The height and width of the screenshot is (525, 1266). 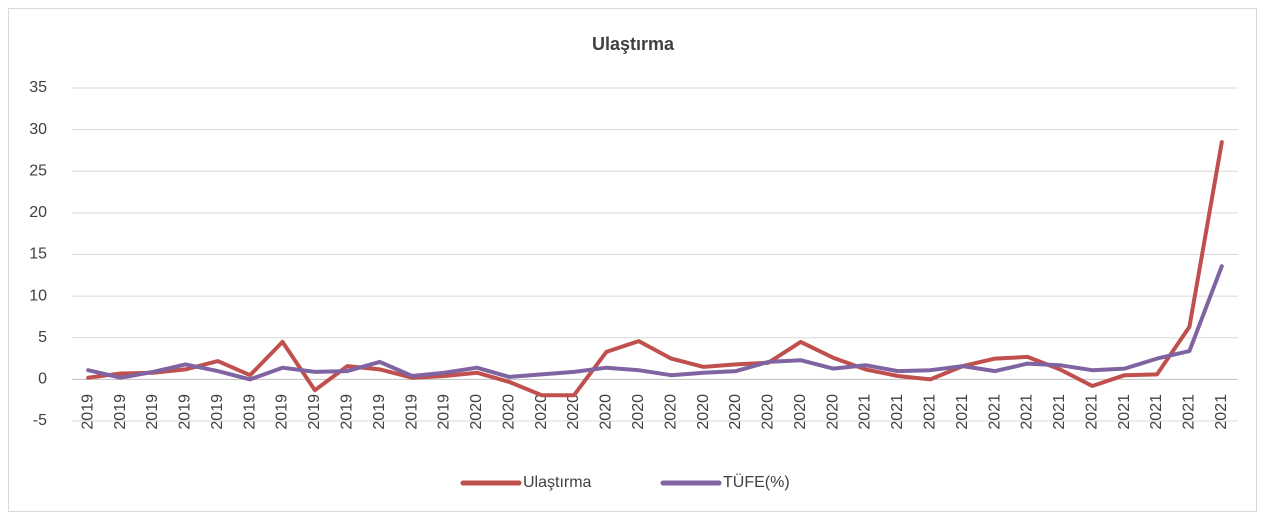 What do you see at coordinates (38, 87) in the screenshot?
I see `y-tick-label: 35` at bounding box center [38, 87].